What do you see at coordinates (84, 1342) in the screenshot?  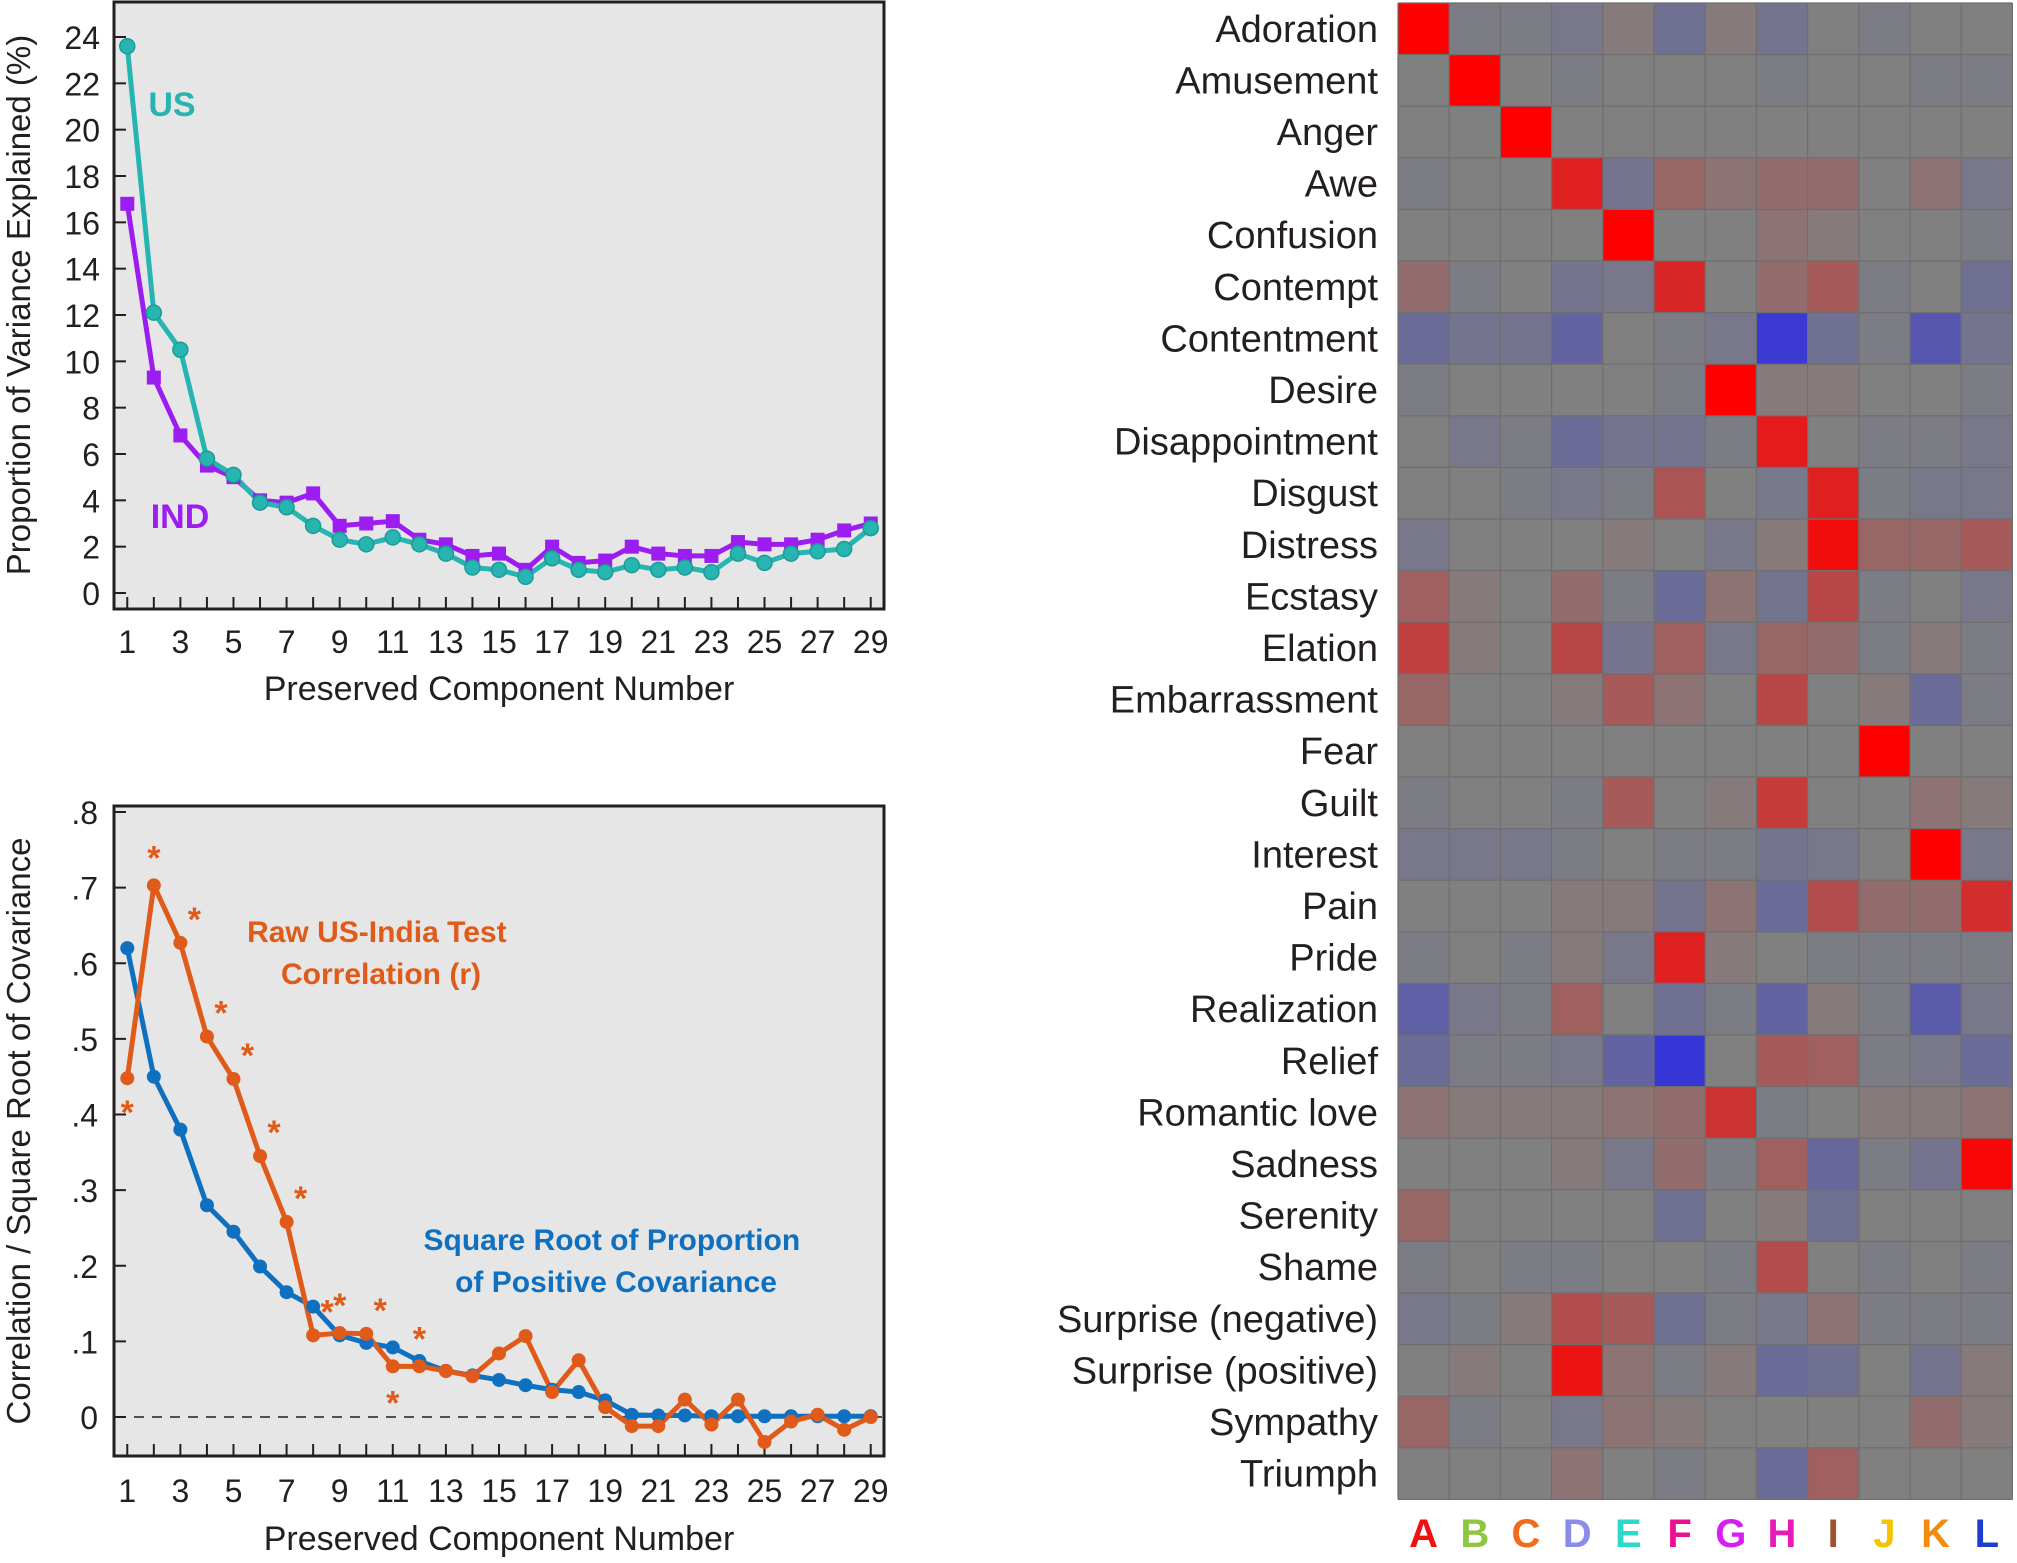 I see `correlation-y-tick-label: .1` at bounding box center [84, 1342].